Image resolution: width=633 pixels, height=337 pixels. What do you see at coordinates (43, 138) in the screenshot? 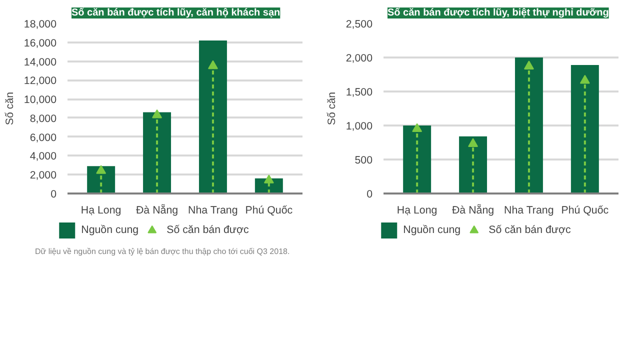
I see `y-tick-label: 6,000` at bounding box center [43, 138].